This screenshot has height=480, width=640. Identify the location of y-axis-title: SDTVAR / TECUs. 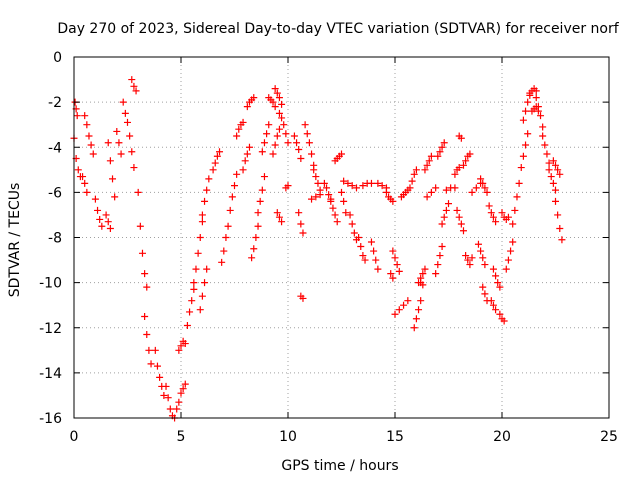
(15, 240).